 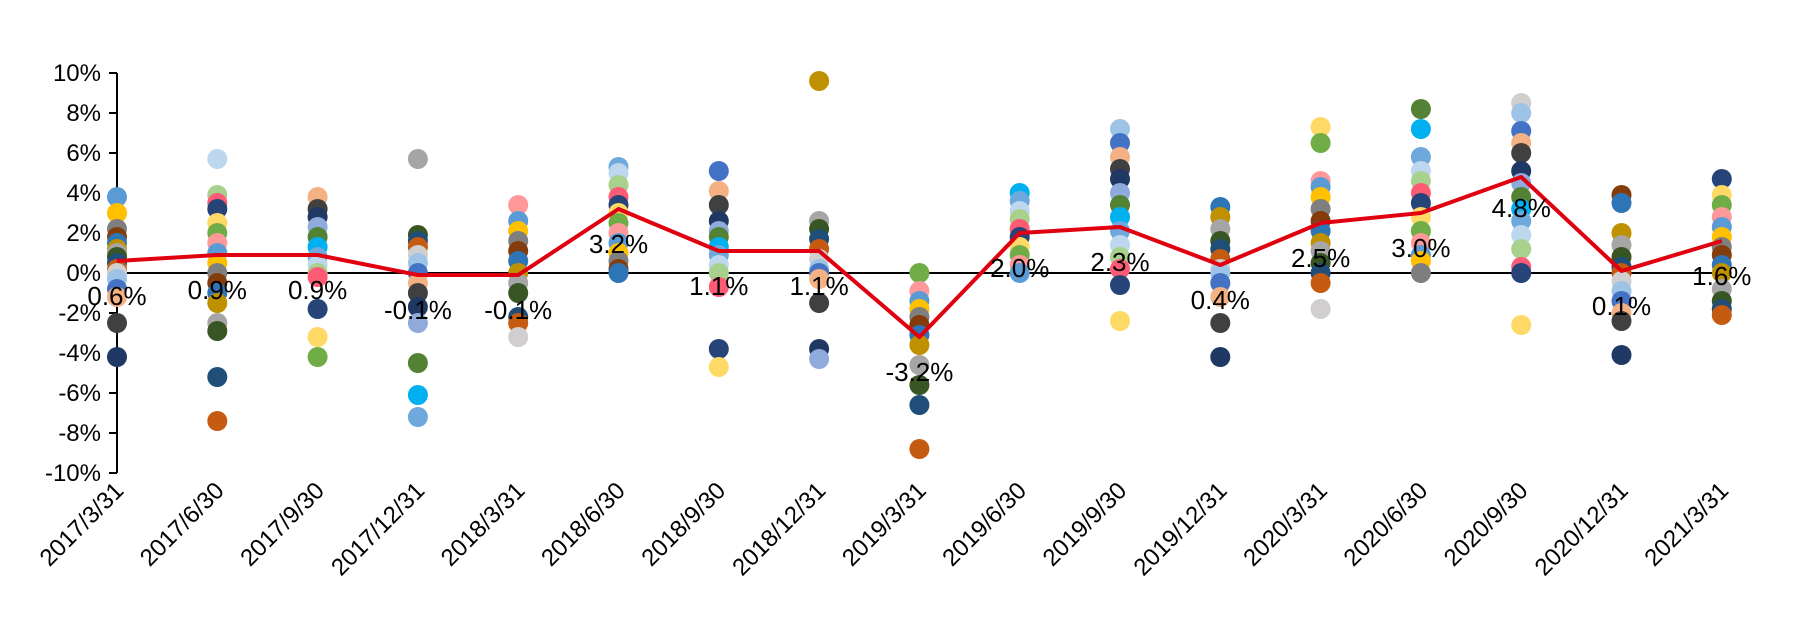 What do you see at coordinates (1181, 529) in the screenshot?
I see `x-tick-label: 2019/12/31` at bounding box center [1181, 529].